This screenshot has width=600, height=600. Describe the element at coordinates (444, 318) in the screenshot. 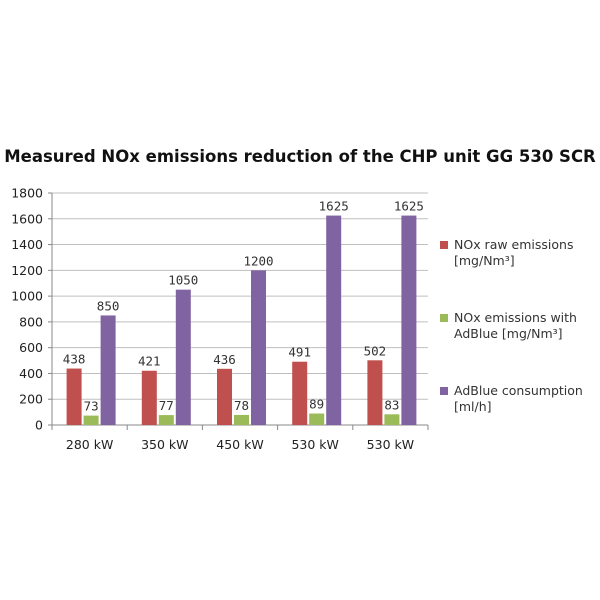

I see `legend-swatch-nox-adblue` at that location.